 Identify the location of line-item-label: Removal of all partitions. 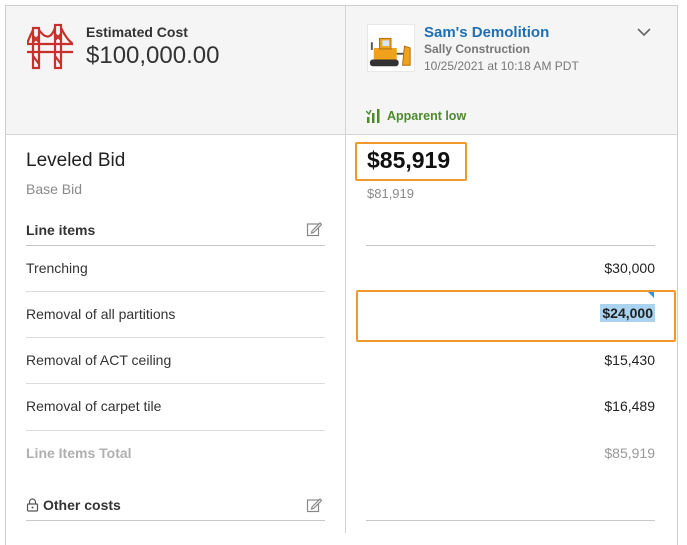
(101, 314).